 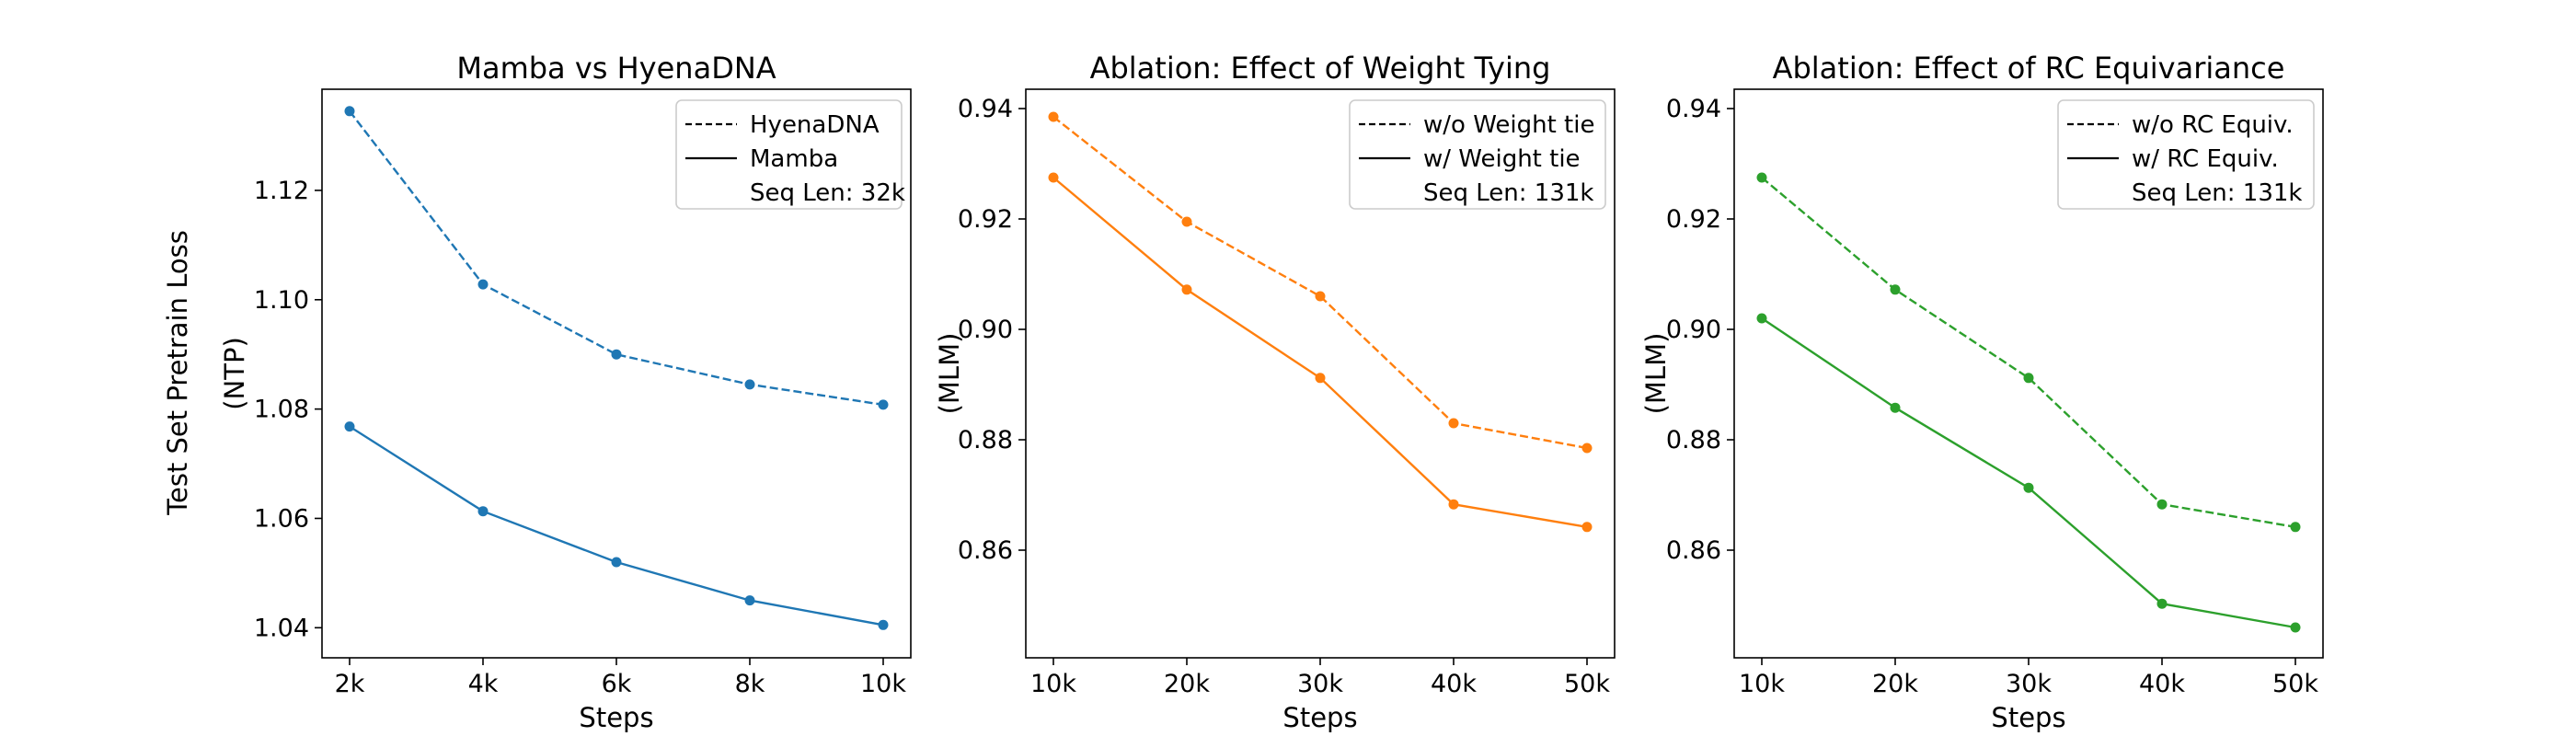 What do you see at coordinates (1508, 125) in the screenshot?
I see `legend-entry: w/o Weight tie` at bounding box center [1508, 125].